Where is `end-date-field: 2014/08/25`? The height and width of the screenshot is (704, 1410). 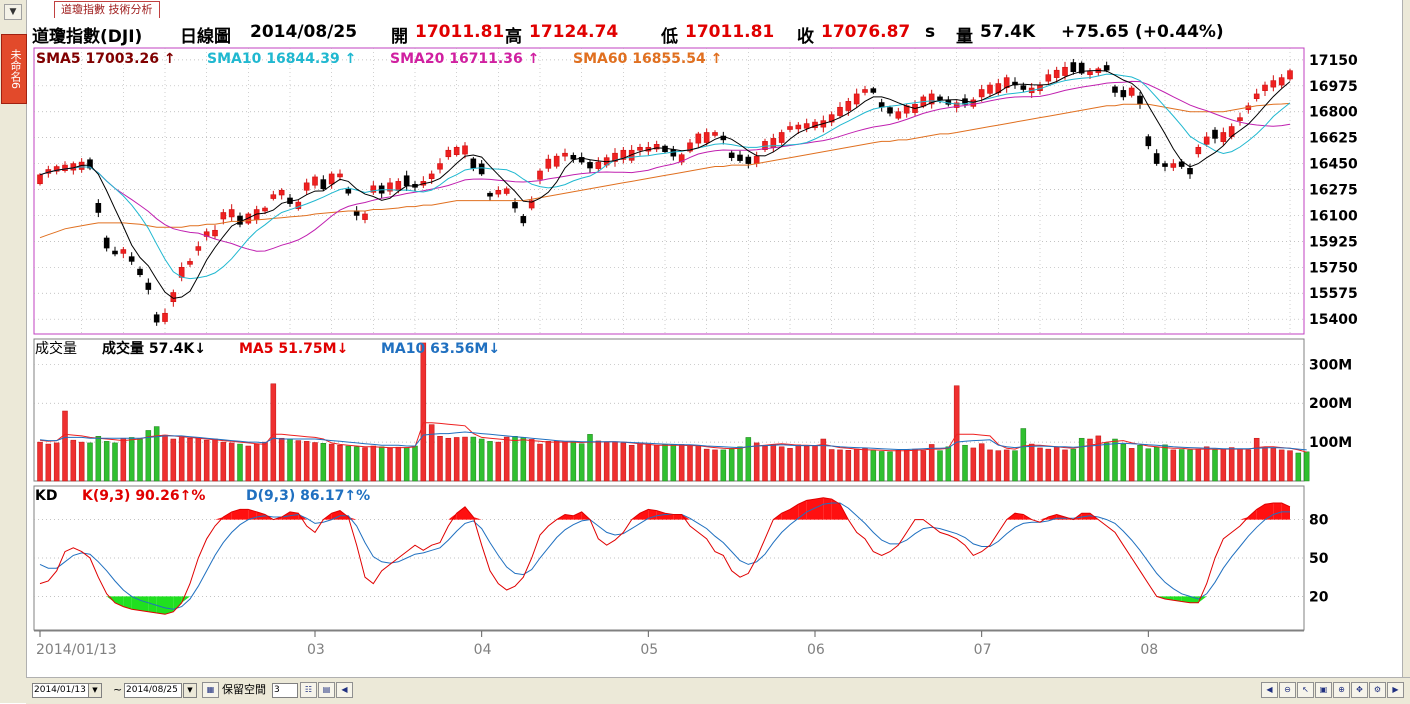
end-date-field: 2014/08/25 is located at coordinates (153, 690).